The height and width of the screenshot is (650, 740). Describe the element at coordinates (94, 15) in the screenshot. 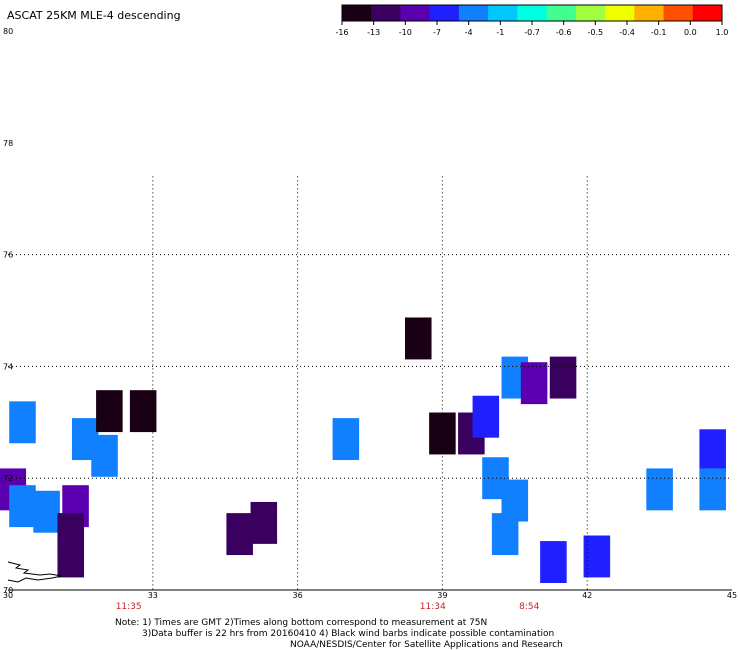

I see `chart-title: ASCAT 25KM MLE-4 descending` at that location.